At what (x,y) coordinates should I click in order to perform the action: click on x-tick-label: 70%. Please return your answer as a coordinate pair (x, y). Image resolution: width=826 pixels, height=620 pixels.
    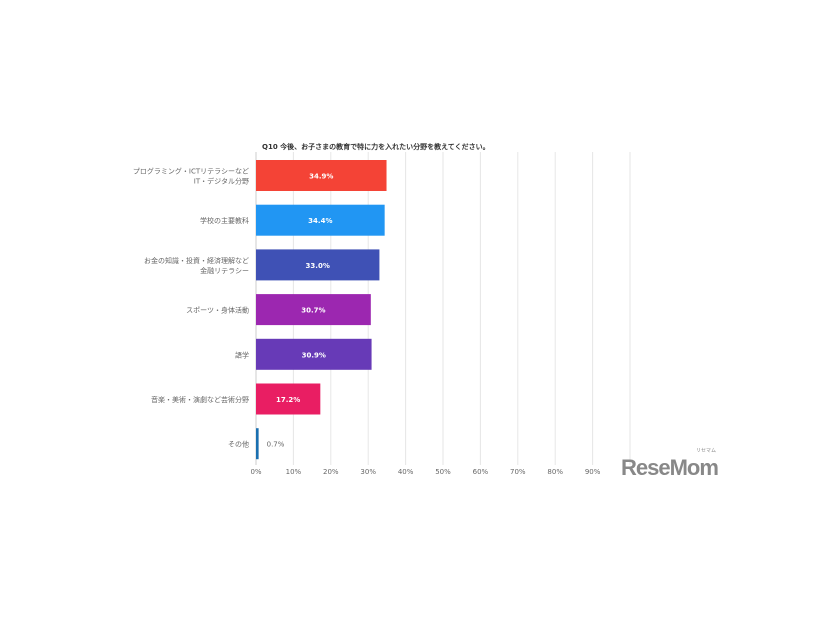
    Looking at the image, I should click on (518, 472).